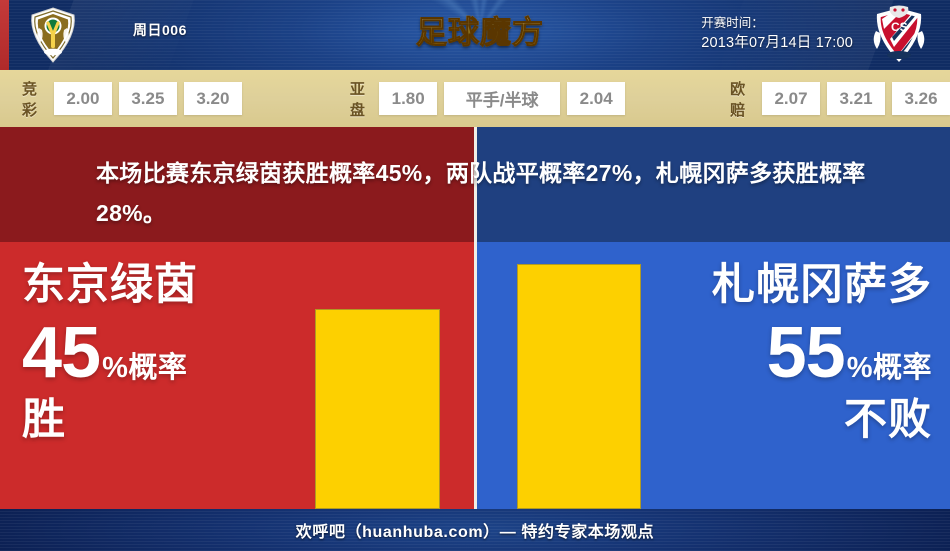  I want to click on odds-group-jingcai: 竞彩 2.00 3.25 3.20, so click(132, 99).